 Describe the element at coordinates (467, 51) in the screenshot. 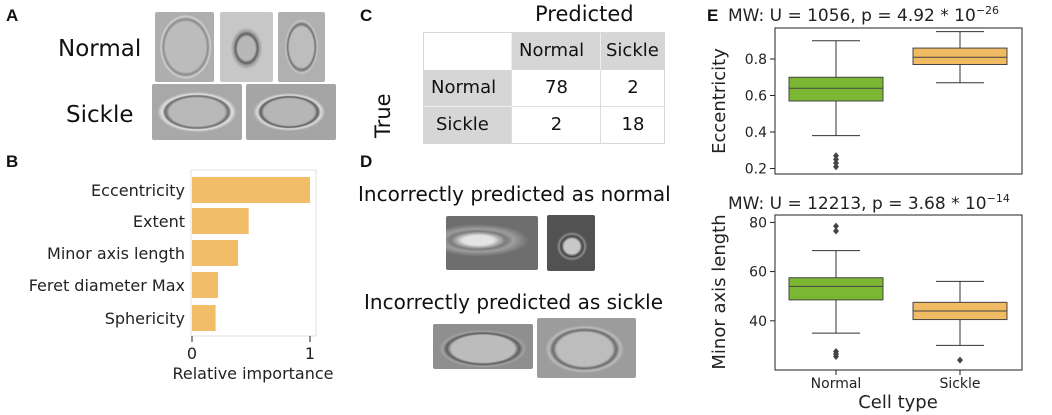

I see `cm-corner-cell` at that location.